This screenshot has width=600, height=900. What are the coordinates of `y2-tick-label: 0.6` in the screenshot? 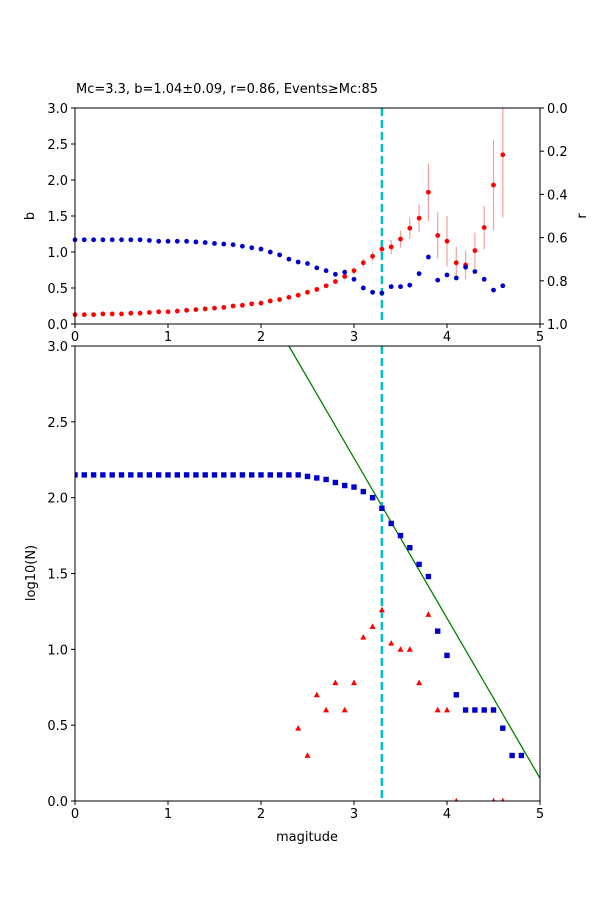 It's located at (557, 239).